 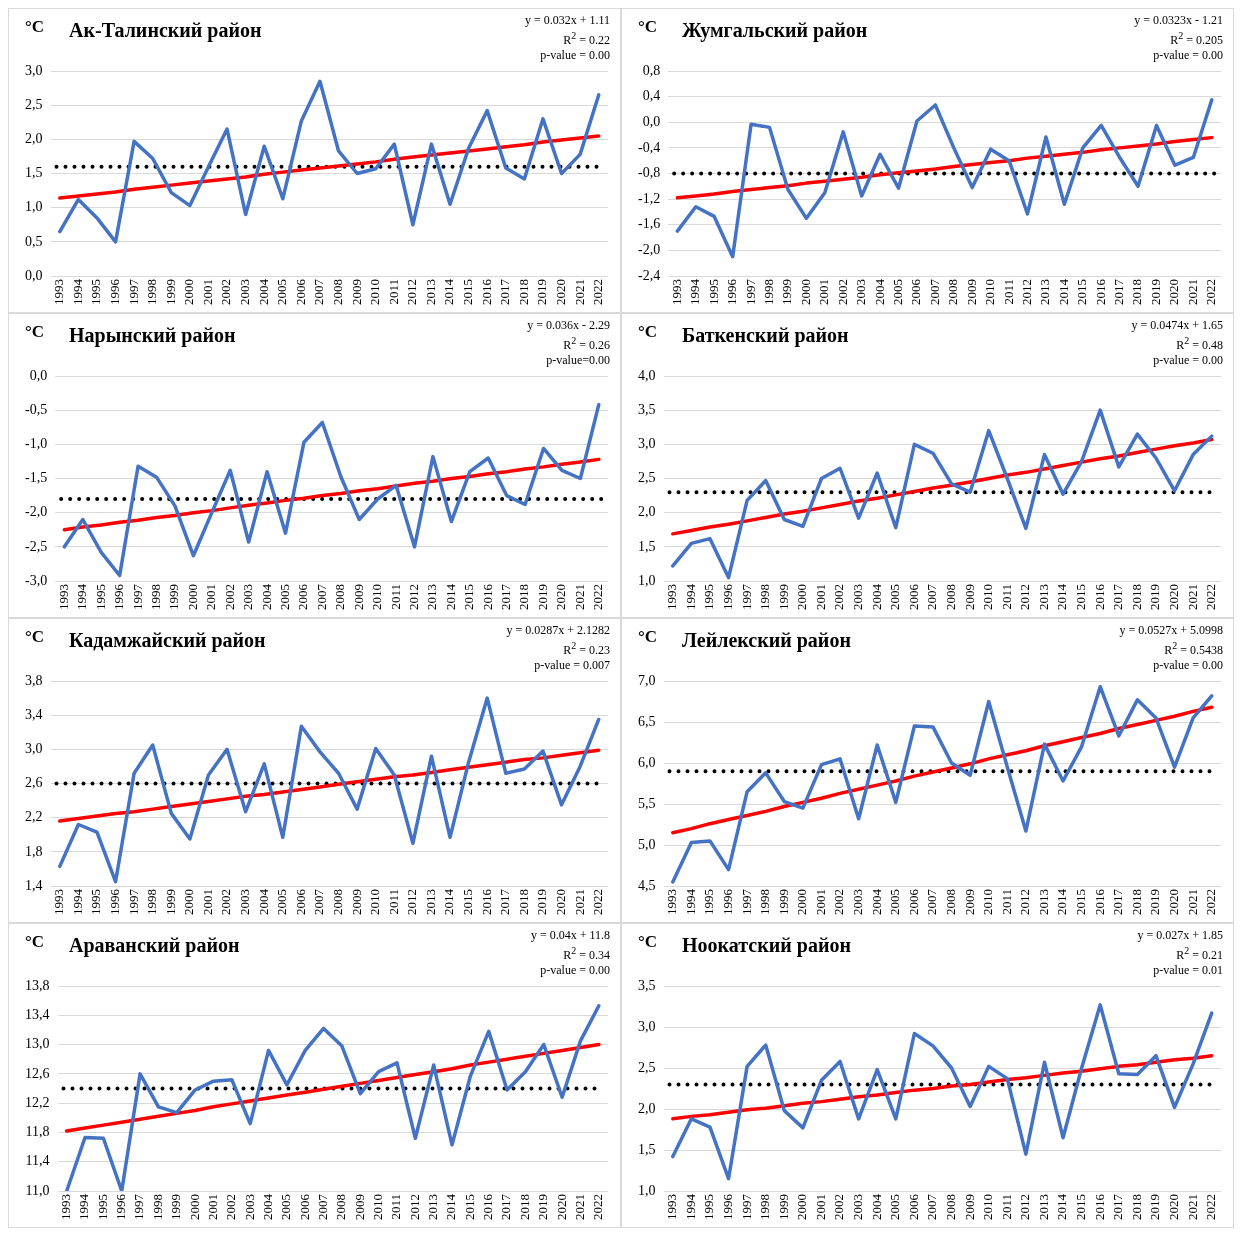 I want to click on y-tick-label: 1,5, so click(x=647, y=546).